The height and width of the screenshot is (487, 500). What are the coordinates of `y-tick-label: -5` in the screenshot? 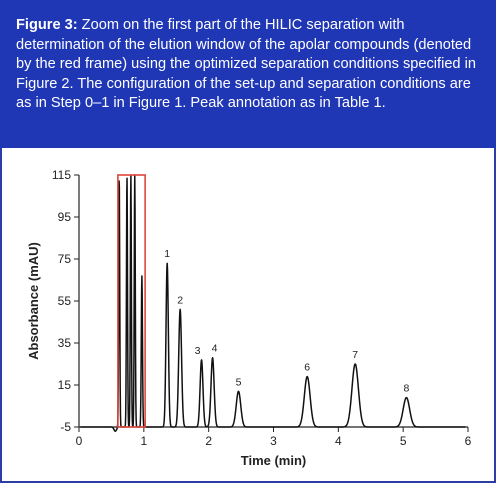 It's located at (65, 427).